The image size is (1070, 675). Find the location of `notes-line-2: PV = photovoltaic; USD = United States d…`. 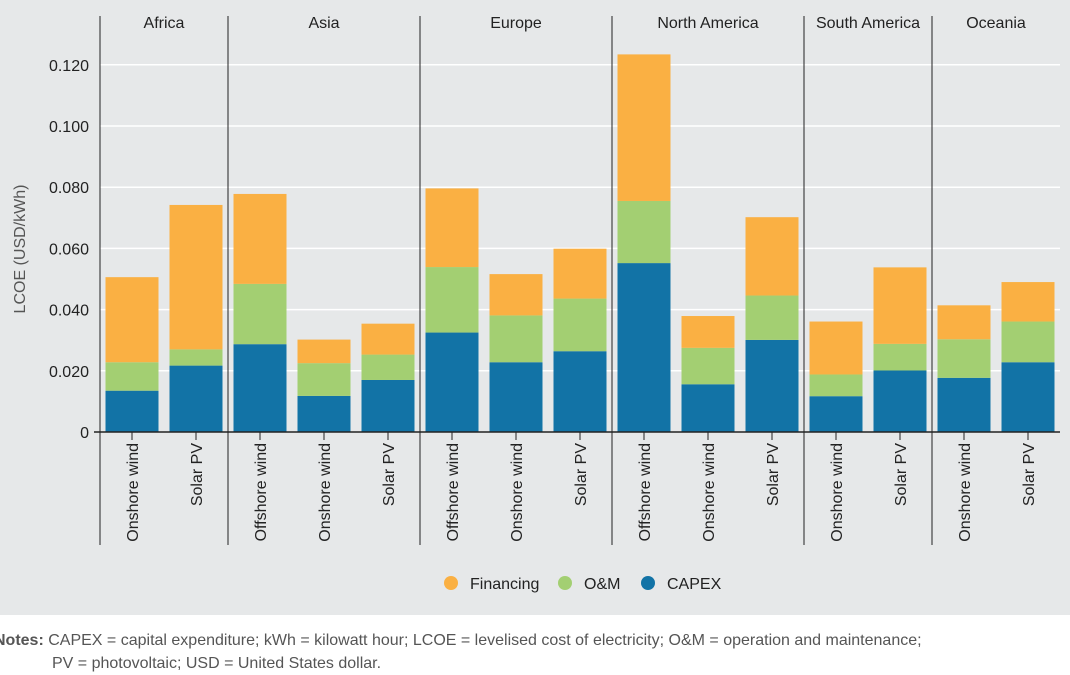

notes-line-2: PV = photovoltaic; USD = United States d… is located at coordinates (217, 663).